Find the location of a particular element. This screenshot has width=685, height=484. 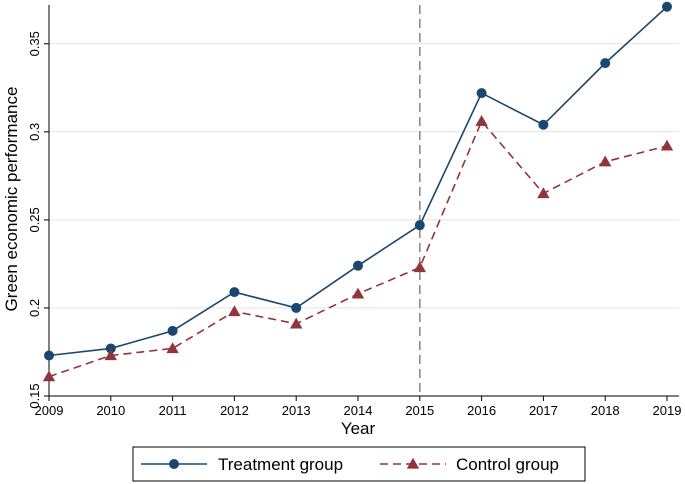

legend-label: Treatment group is located at coordinates (280, 464).